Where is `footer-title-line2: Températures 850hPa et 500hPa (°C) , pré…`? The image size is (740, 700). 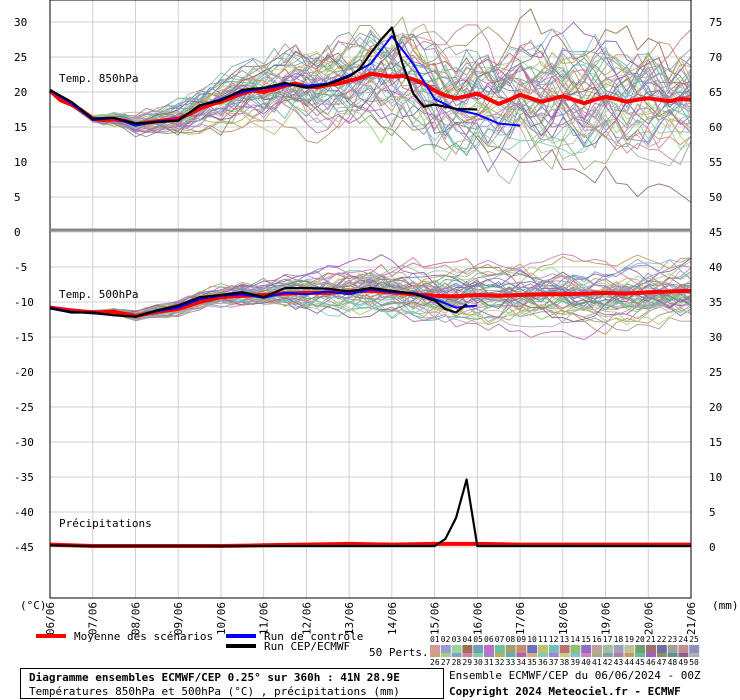
footer-title-line2: Températures 850hPa et 500hPa (°C) , pré… is located at coordinates (214, 691).